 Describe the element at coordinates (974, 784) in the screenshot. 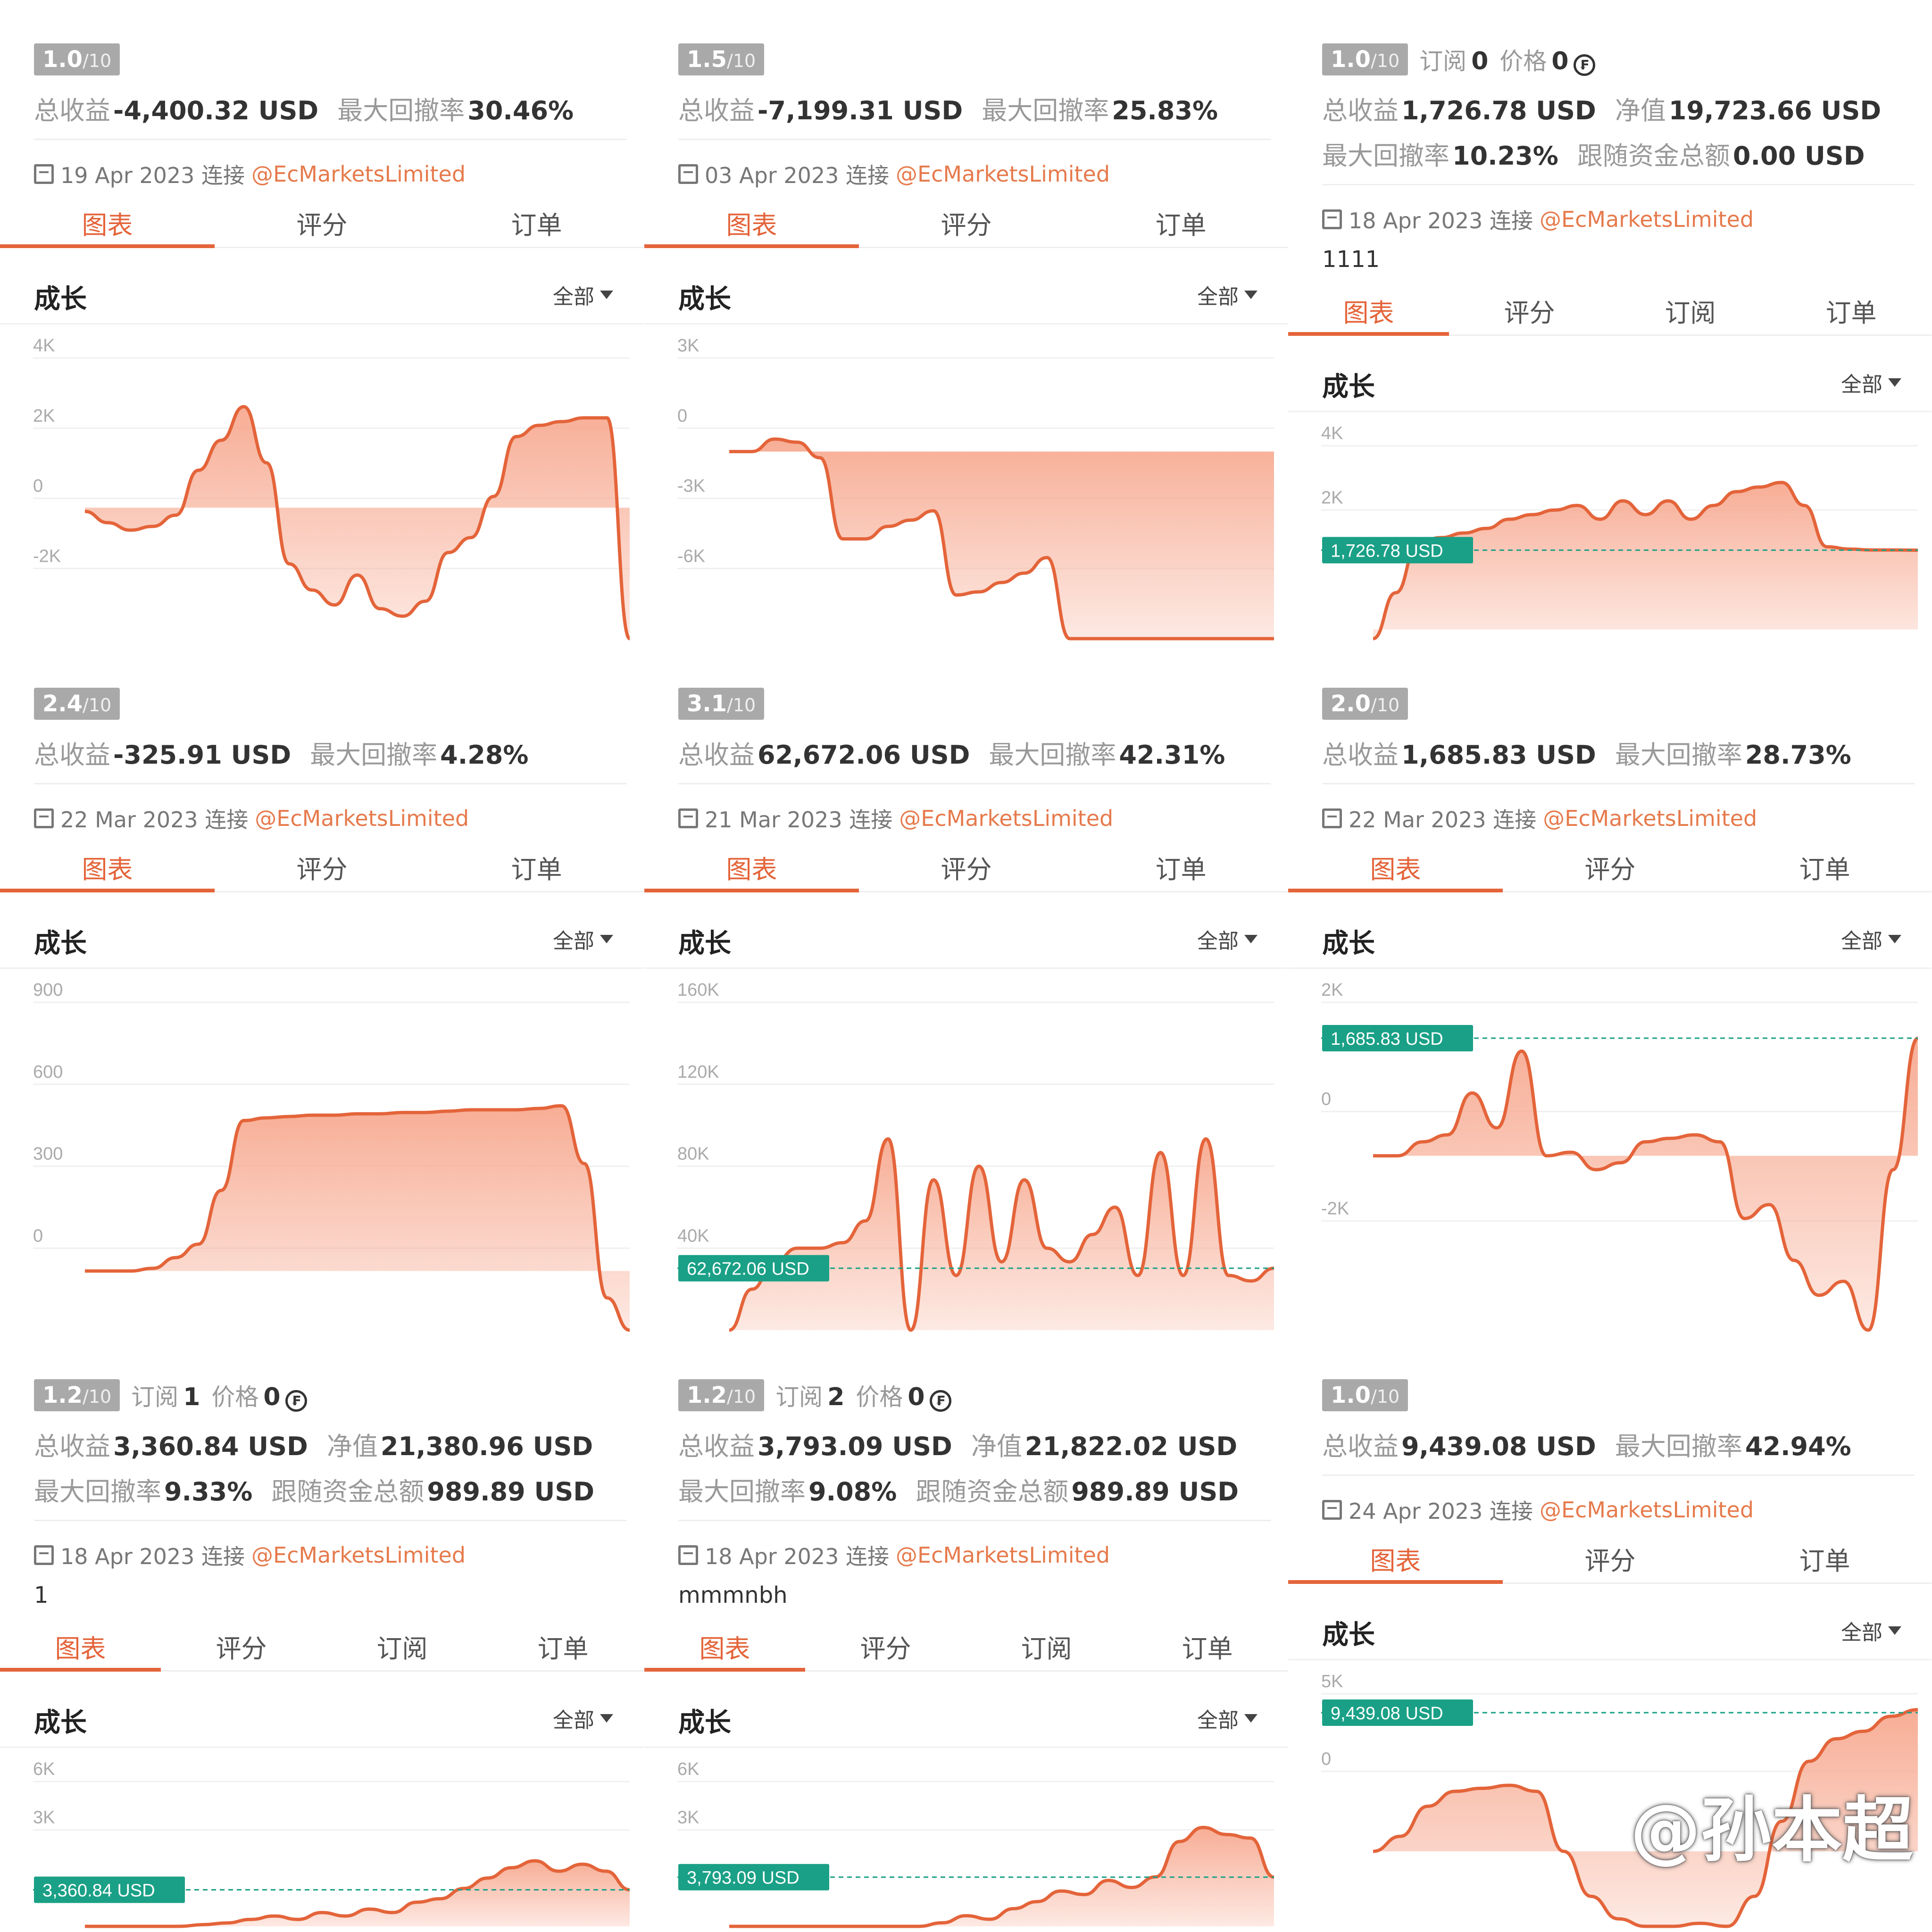

I see `divider` at that location.